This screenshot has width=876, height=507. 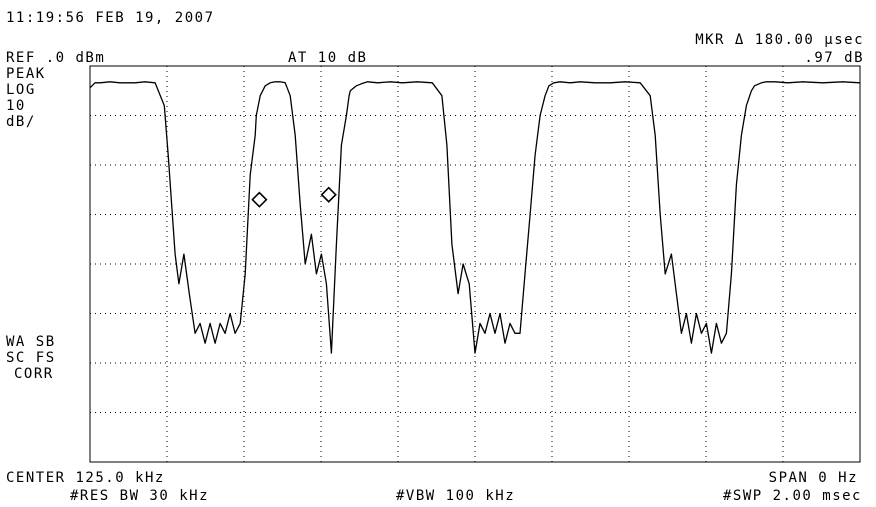 What do you see at coordinates (792, 496) in the screenshot?
I see `sweep-time: #SWP 2.00 msec` at bounding box center [792, 496].